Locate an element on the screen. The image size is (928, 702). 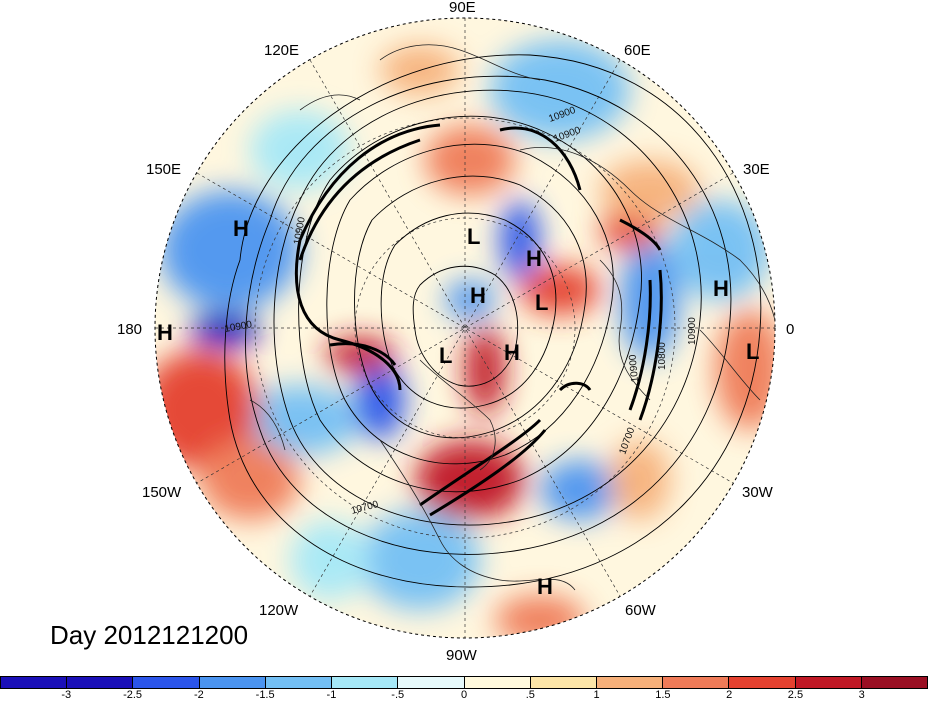
colorbar-tick-label: 0 is located at coordinates (464, 695).